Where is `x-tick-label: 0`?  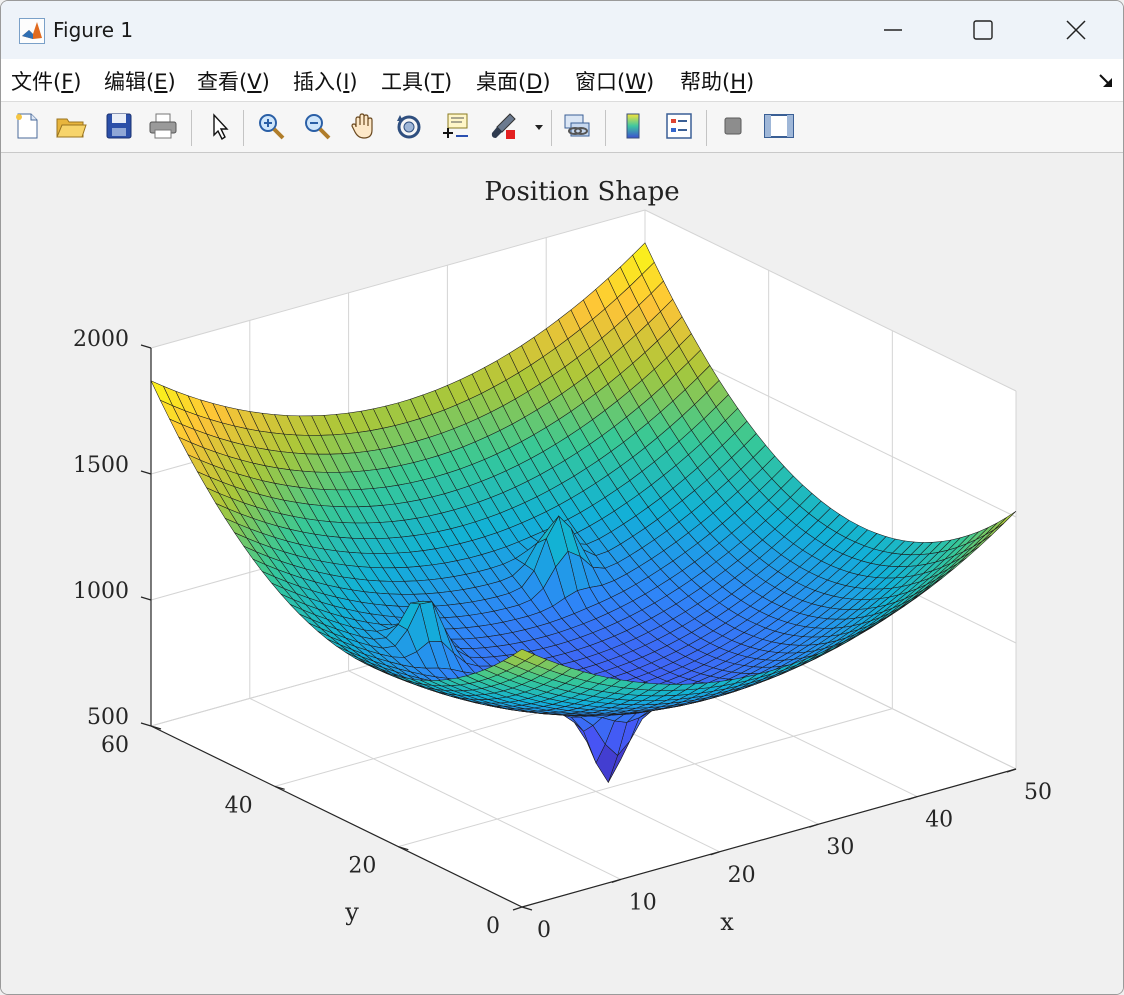 x-tick-label: 0 is located at coordinates (544, 930).